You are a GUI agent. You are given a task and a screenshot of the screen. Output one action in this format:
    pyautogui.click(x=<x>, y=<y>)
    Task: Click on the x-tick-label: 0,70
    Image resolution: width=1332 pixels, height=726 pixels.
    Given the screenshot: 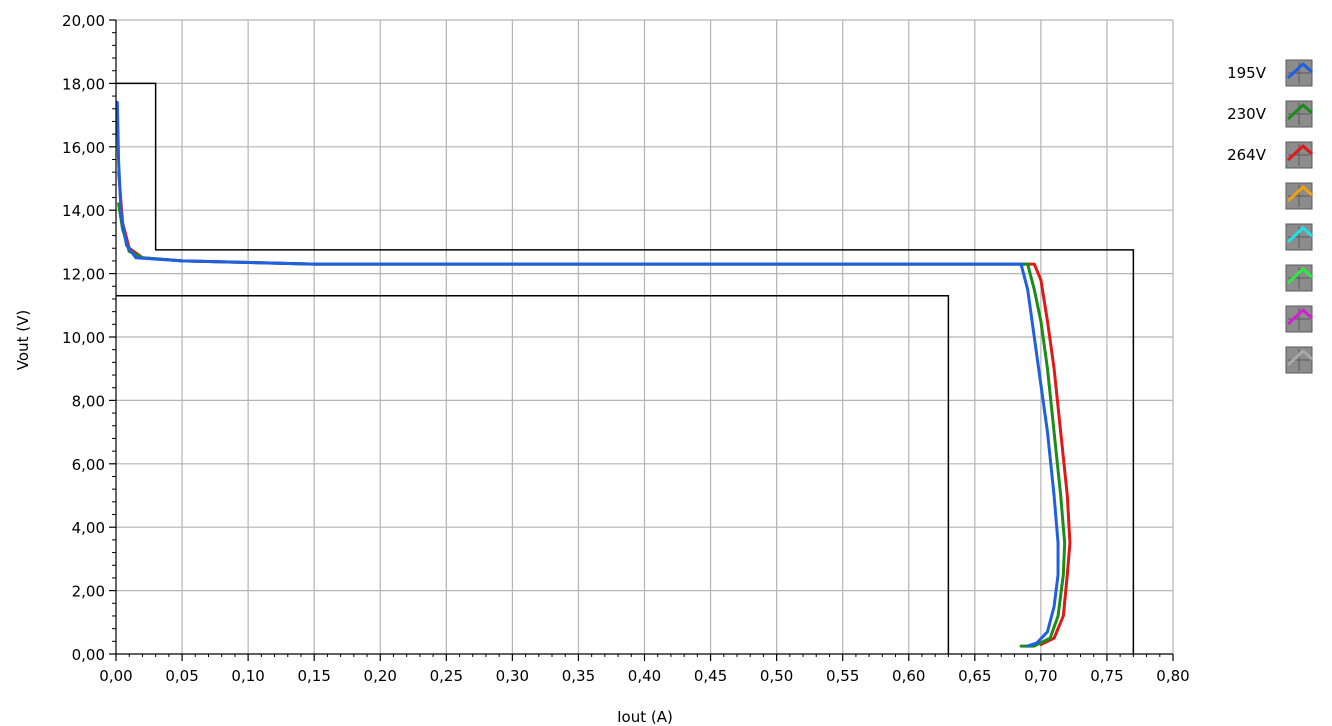 What is the action you would take?
    pyautogui.click(x=1040, y=676)
    